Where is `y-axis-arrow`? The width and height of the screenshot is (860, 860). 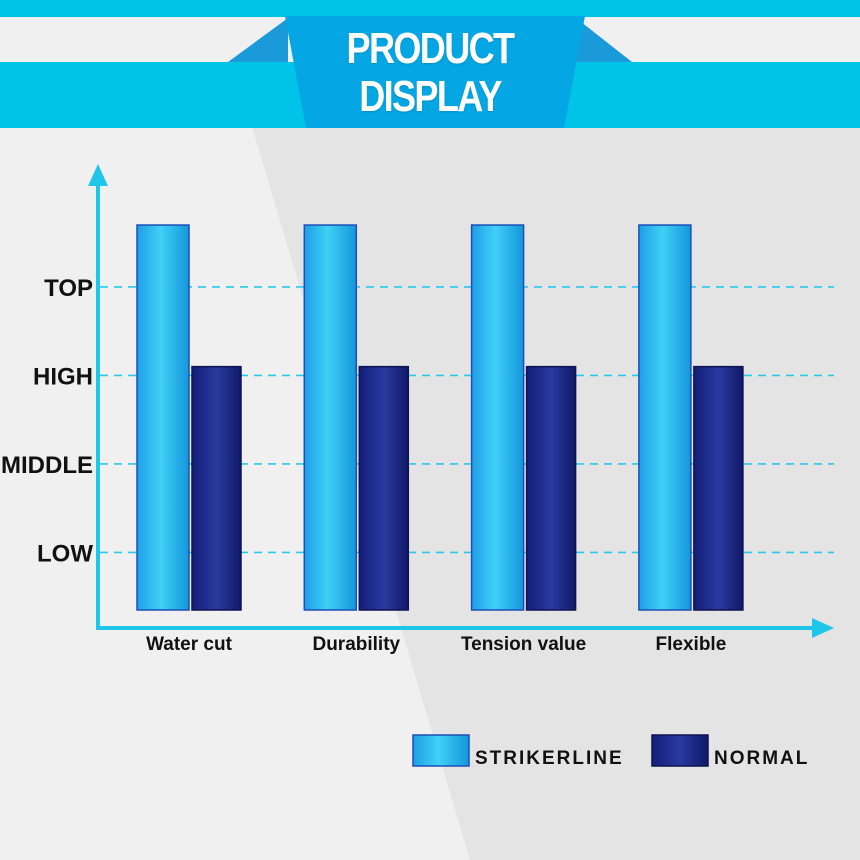
y-axis-arrow is located at coordinates (98, 175).